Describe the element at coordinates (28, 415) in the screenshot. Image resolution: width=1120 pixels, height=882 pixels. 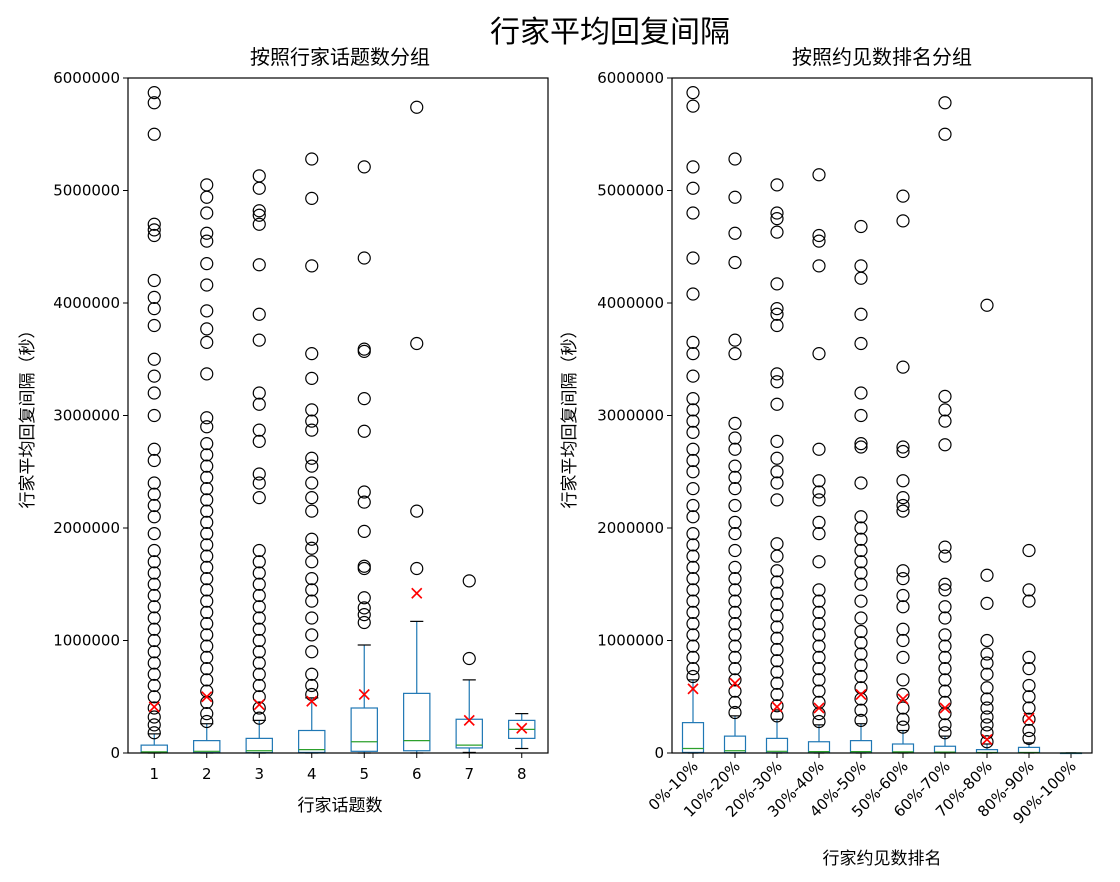
I see `chart-left-ylabel: 行家平均回复间隔（秒）` at that location.